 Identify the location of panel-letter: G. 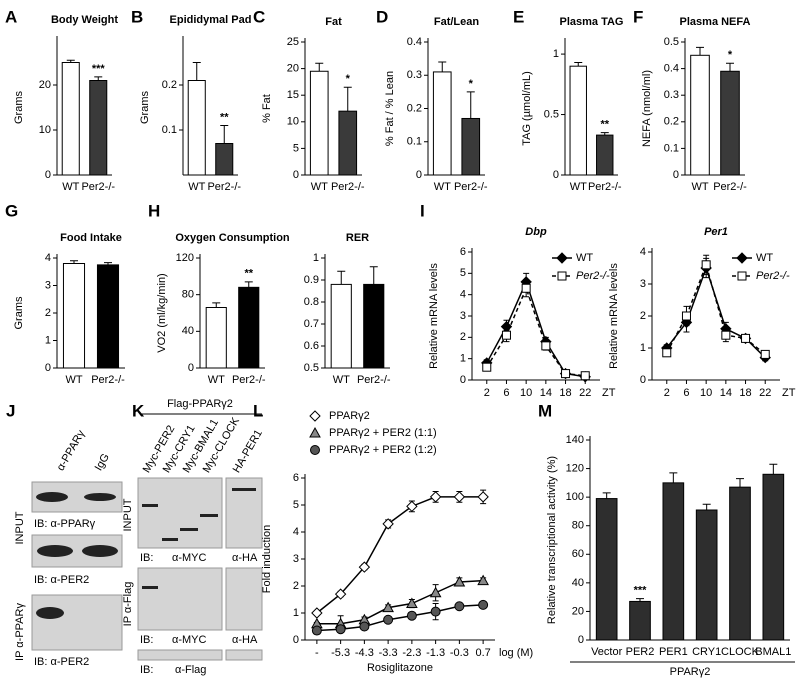
(11, 210).